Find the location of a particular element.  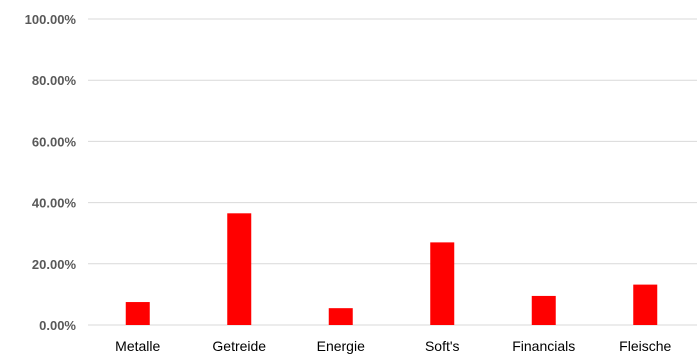

y-tick-label-0: 0.00% is located at coordinates (57, 325).